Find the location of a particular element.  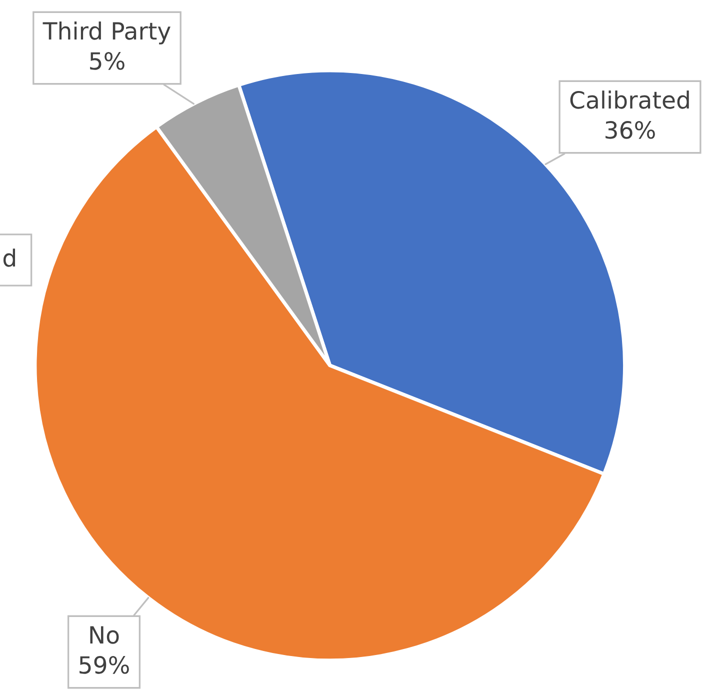

text: d is located at coordinates (9, 257).